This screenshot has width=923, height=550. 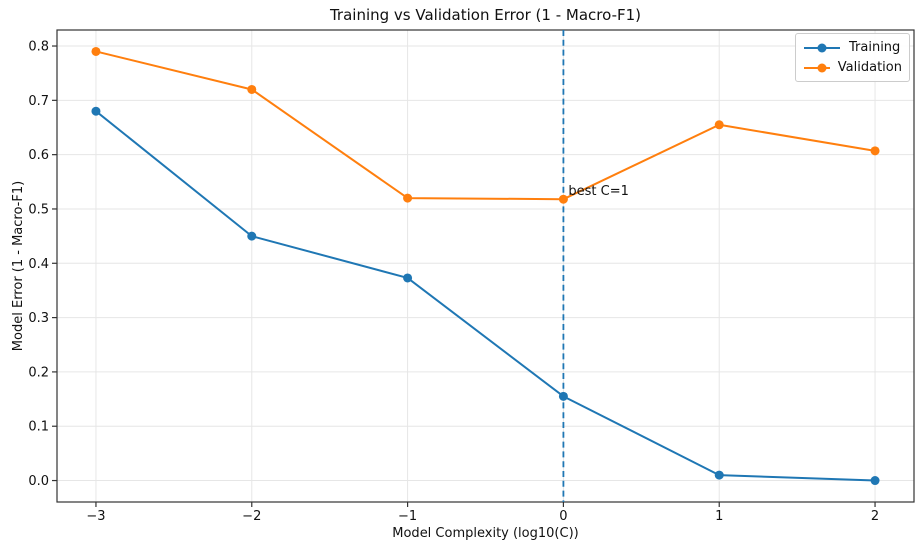 I want to click on best-c-annotation: best C=1, so click(x=598, y=191).